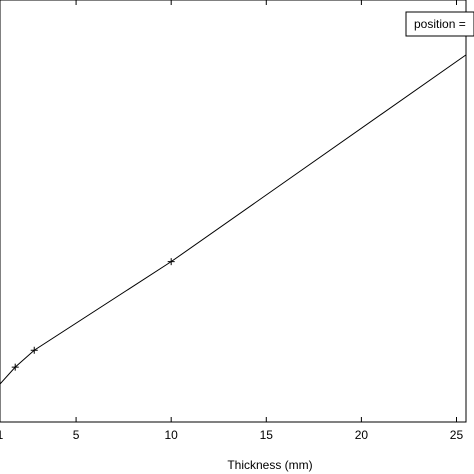  I want to click on legend-box, so click(439, 24).